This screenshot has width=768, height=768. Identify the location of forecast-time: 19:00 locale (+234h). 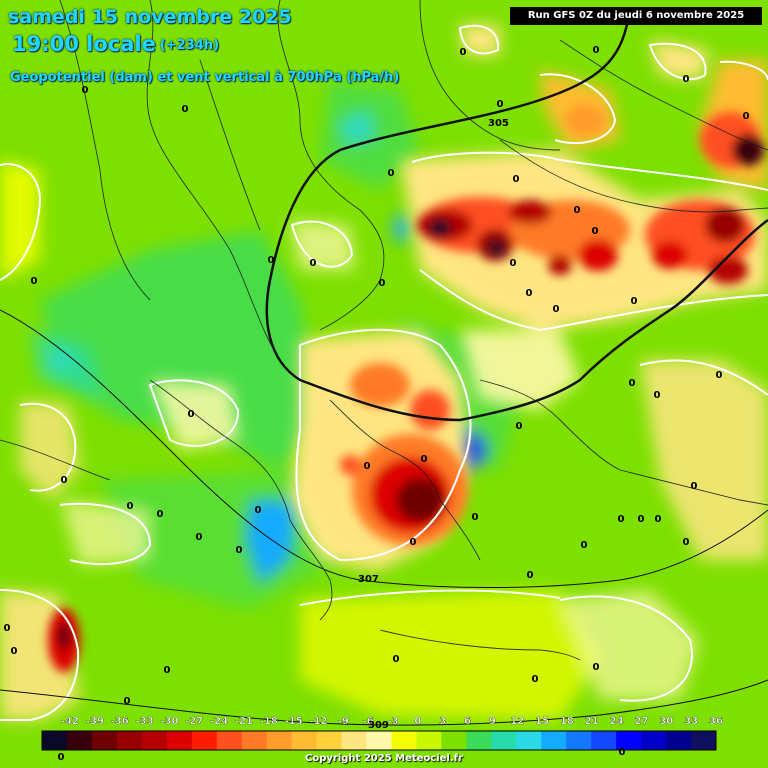
(115, 44).